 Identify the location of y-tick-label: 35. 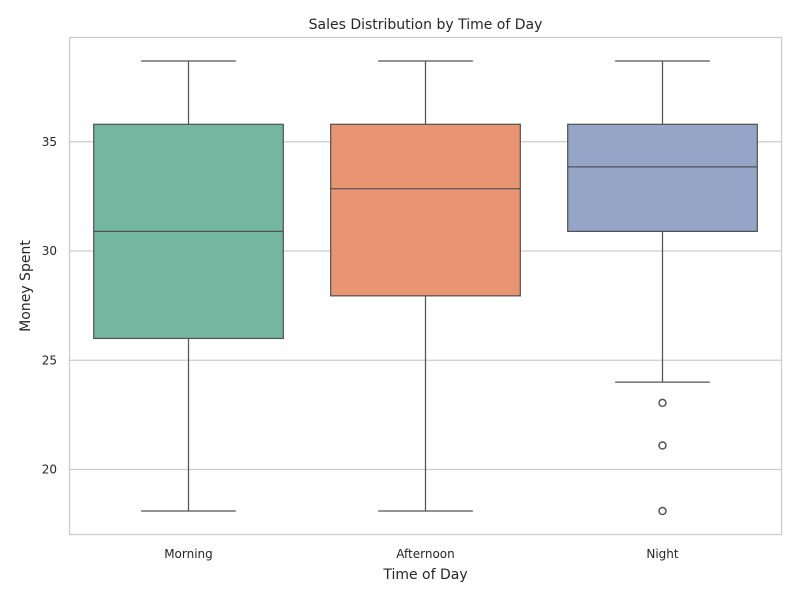
(49, 142).